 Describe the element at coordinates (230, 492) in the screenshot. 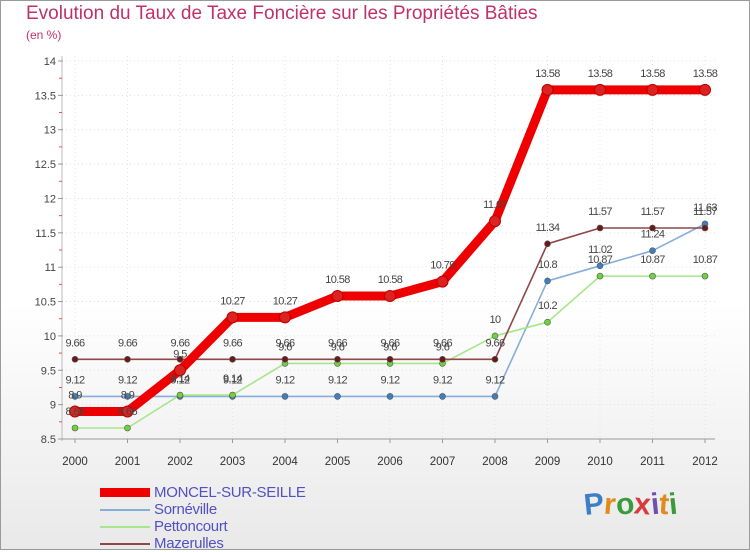

I see `legend-label: MONCEL-SUR-SEILLE` at that location.